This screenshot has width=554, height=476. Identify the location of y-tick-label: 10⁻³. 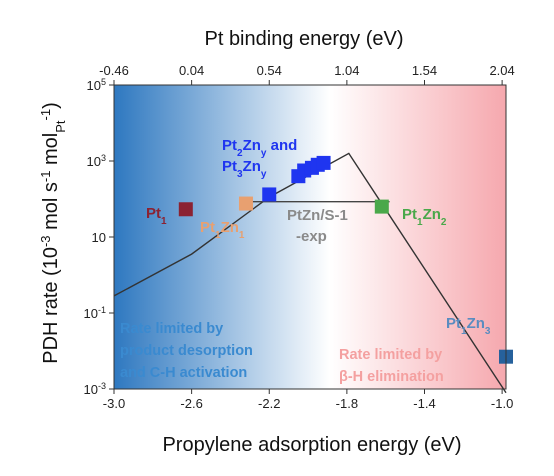
(95, 389).